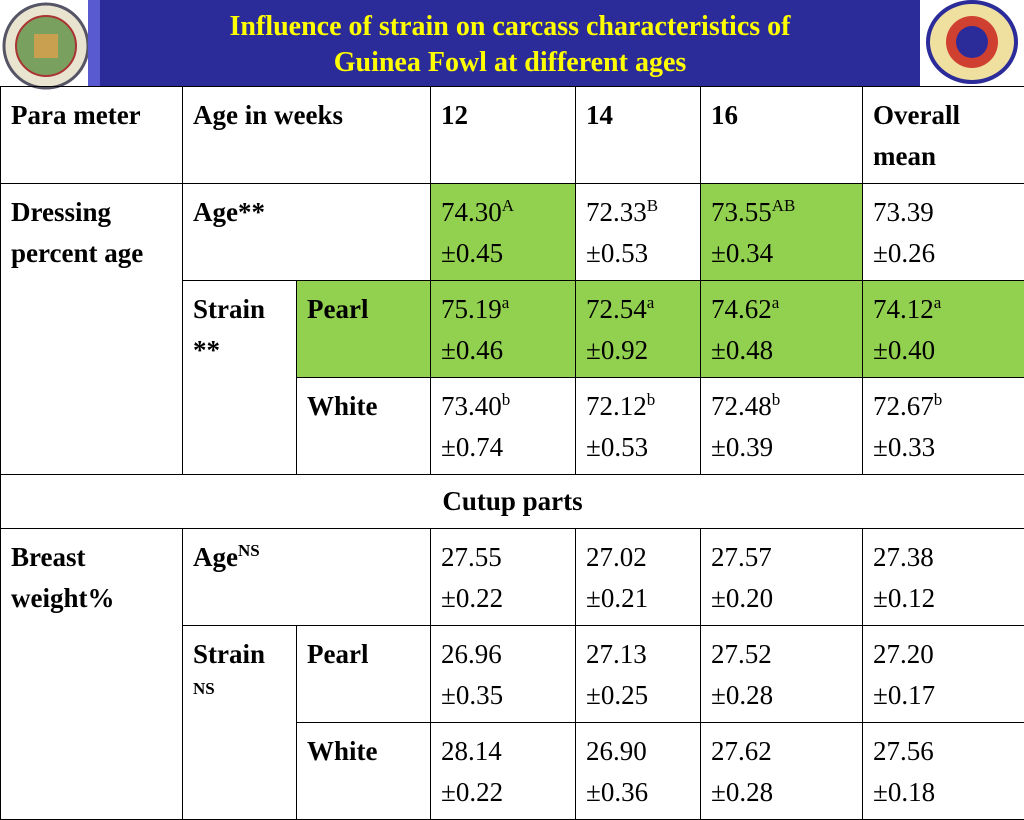 This screenshot has height=820, width=1024. What do you see at coordinates (503, 695) in the screenshot?
I see `std-error: ±0.35` at bounding box center [503, 695].